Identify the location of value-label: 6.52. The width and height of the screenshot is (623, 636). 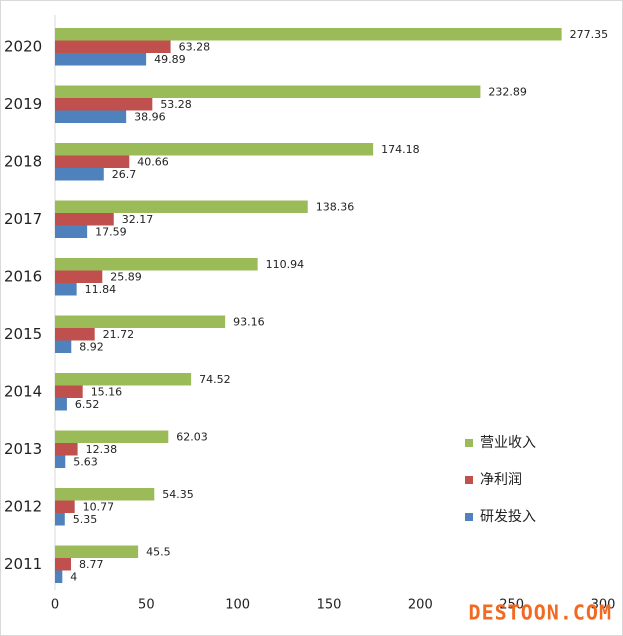
(87, 404).